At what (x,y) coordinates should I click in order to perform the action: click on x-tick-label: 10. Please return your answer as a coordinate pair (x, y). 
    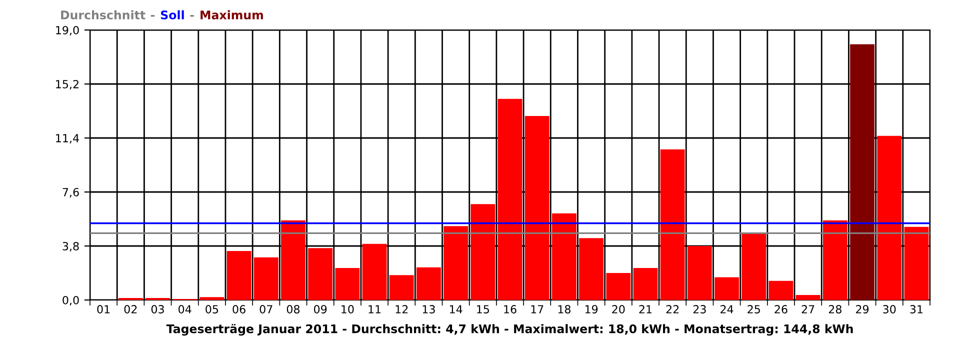
    Looking at the image, I should click on (348, 309).